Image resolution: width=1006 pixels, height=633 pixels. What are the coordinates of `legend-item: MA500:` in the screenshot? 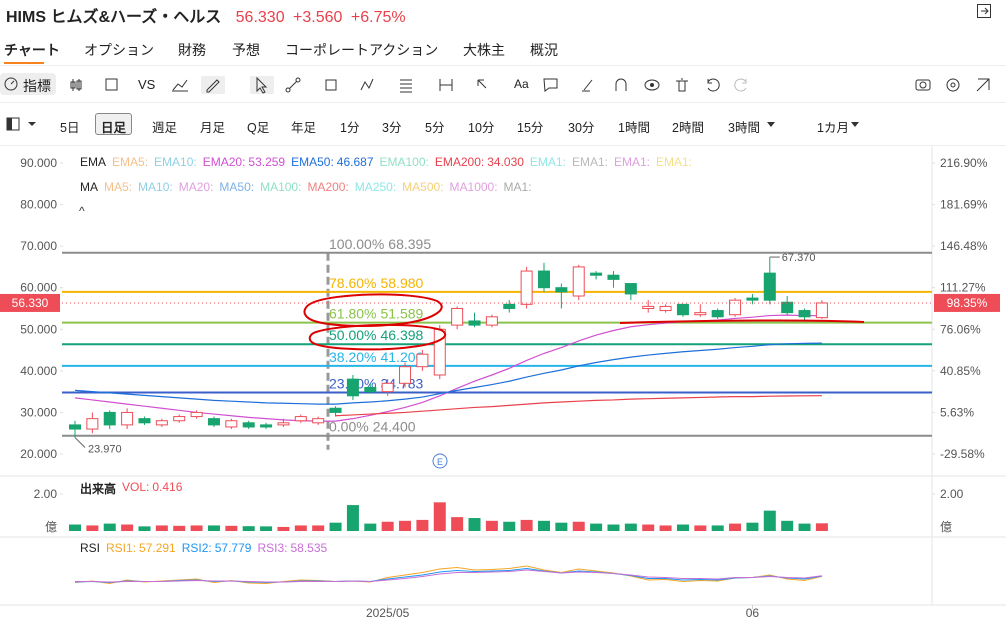 It's located at (422, 187).